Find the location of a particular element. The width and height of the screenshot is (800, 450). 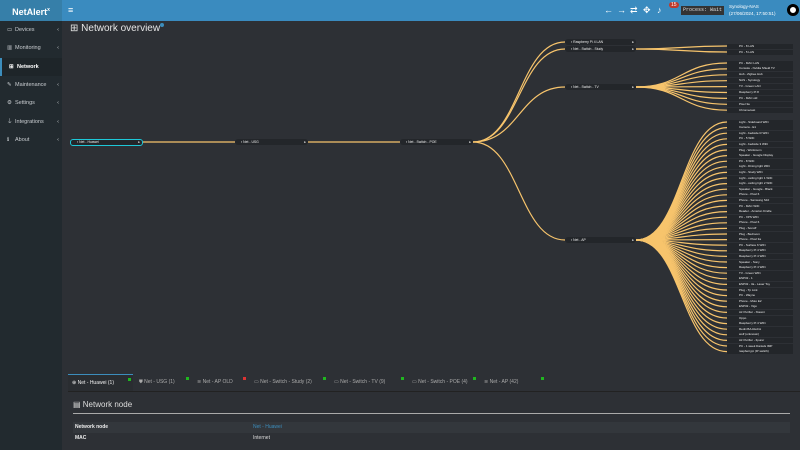

tree-leaf: Light - Sideboard WiFi is located at coordinates (760, 122).